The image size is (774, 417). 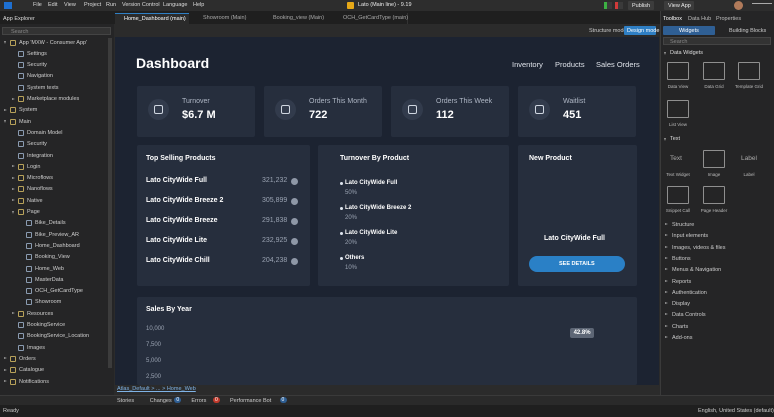 I want to click on editor-tab: Home_Dashboard (main), so click(x=152, y=18).